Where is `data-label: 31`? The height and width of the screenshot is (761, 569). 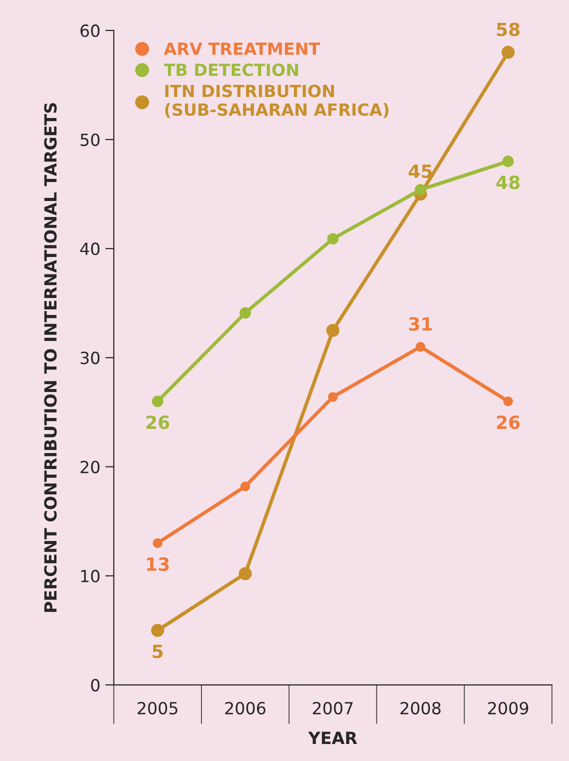 data-label: 31 is located at coordinates (420, 324).